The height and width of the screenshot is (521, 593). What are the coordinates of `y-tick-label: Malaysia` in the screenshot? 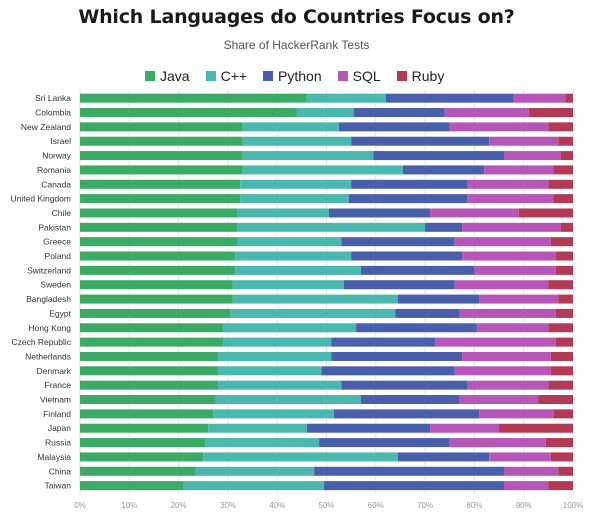 It's located at (54, 457).